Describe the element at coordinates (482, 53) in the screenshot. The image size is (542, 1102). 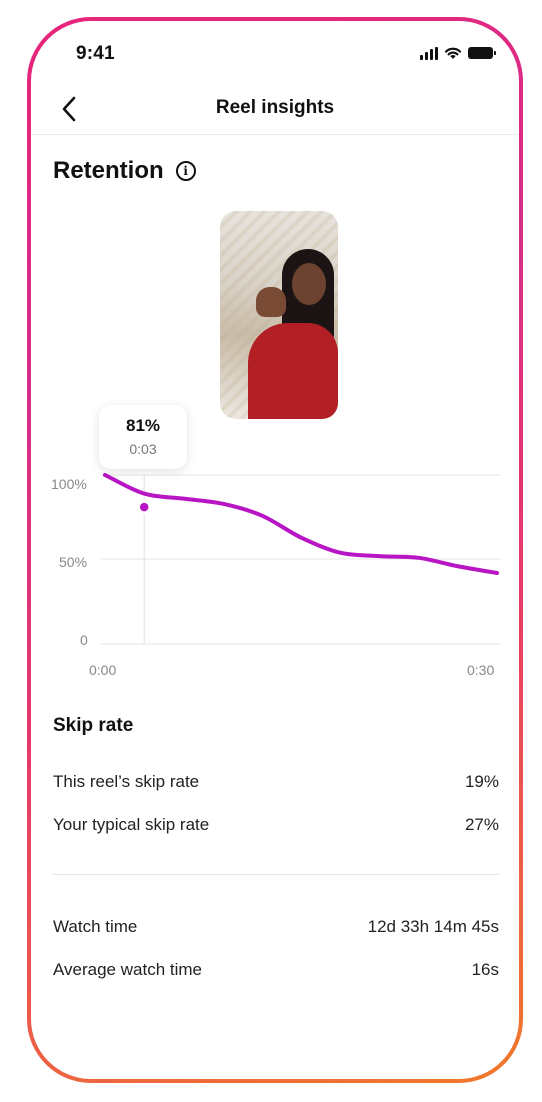
I see `battery-icon` at that location.